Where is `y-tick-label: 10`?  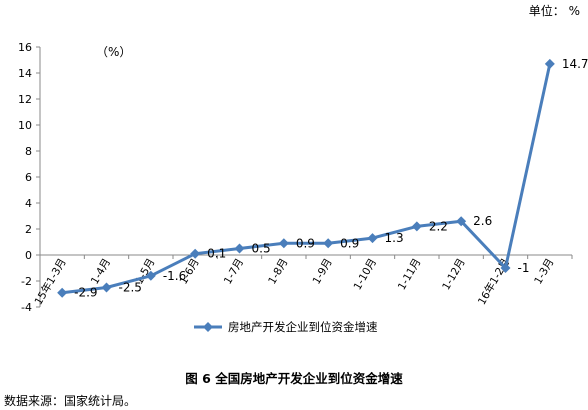
y-tick-label: 10 is located at coordinates (25, 125).